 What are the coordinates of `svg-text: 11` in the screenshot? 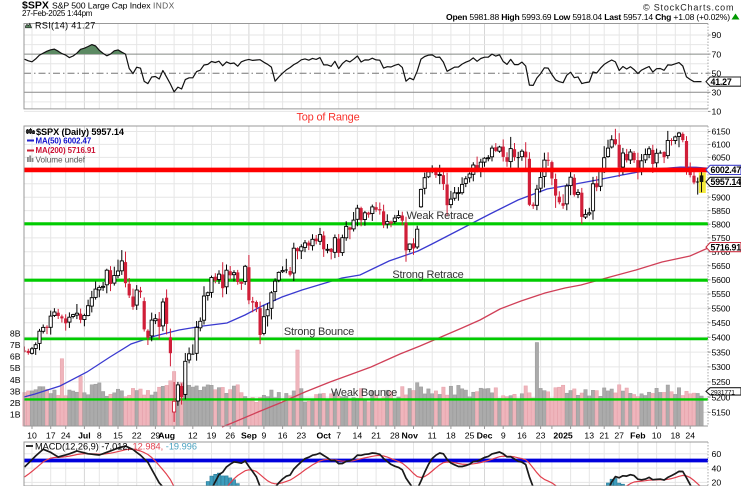 It's located at (432, 436).